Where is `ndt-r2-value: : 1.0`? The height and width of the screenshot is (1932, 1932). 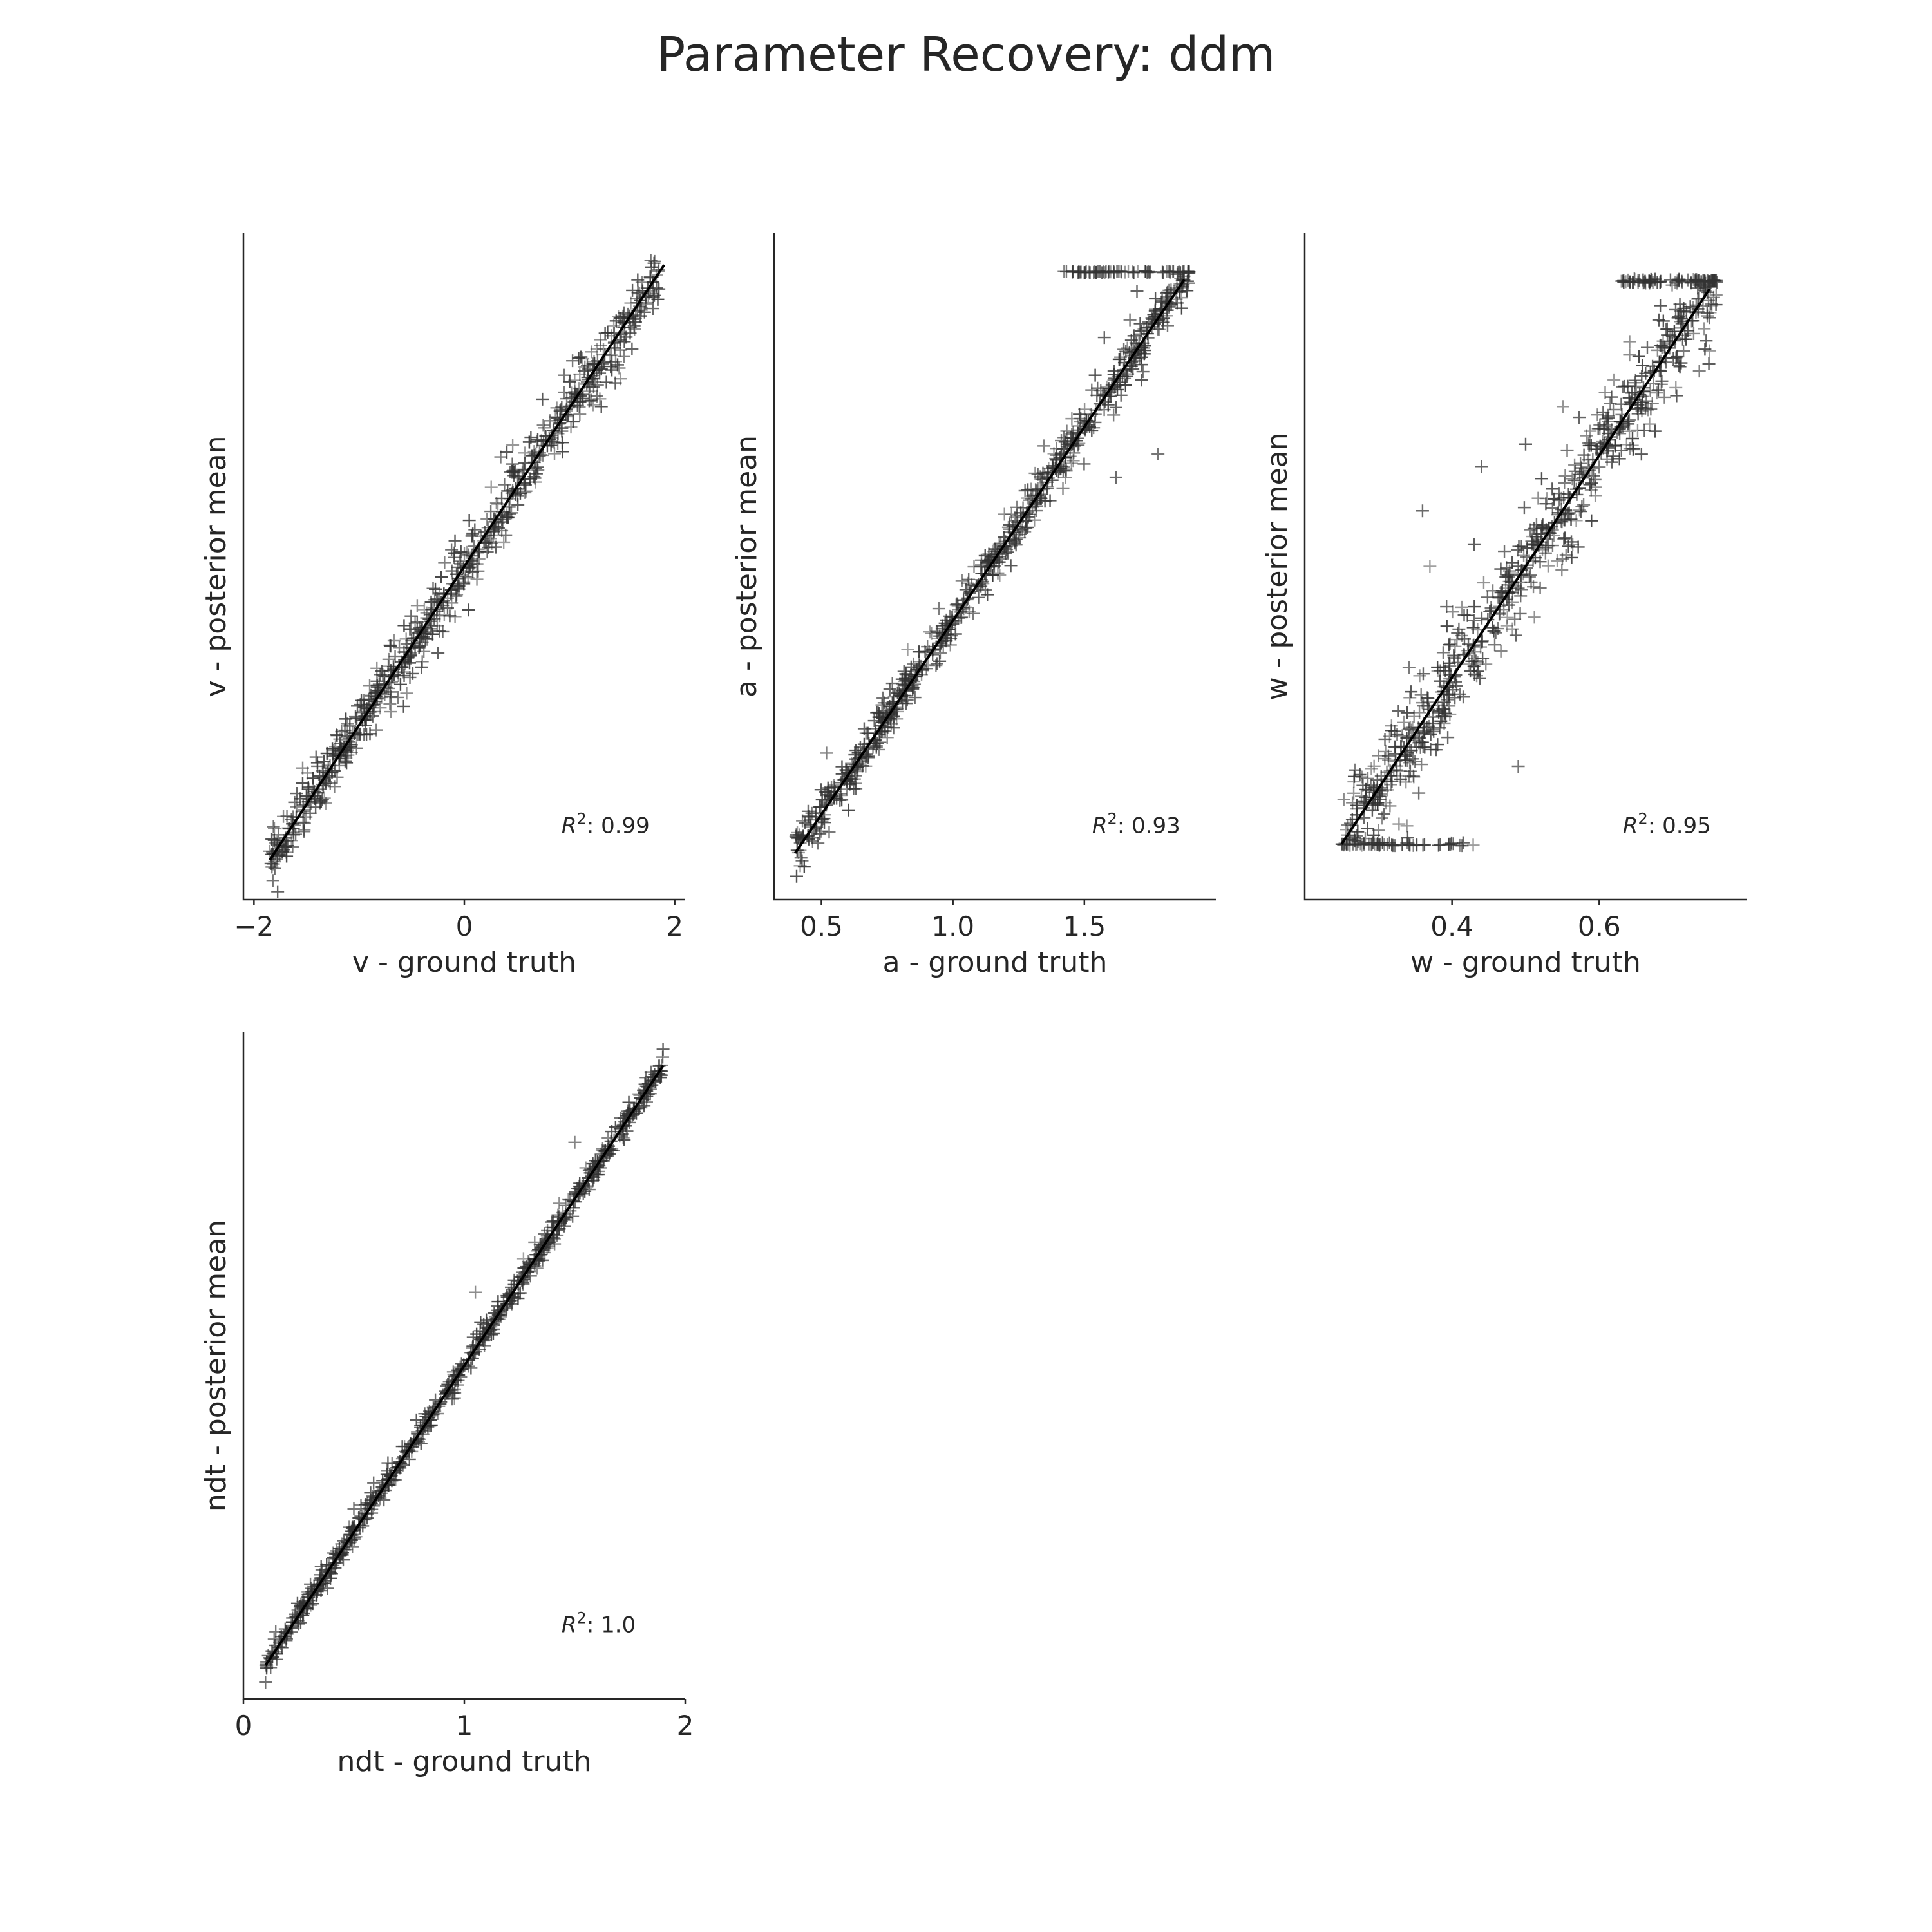
ndt-r2-value: : 1.0 is located at coordinates (611, 1626).